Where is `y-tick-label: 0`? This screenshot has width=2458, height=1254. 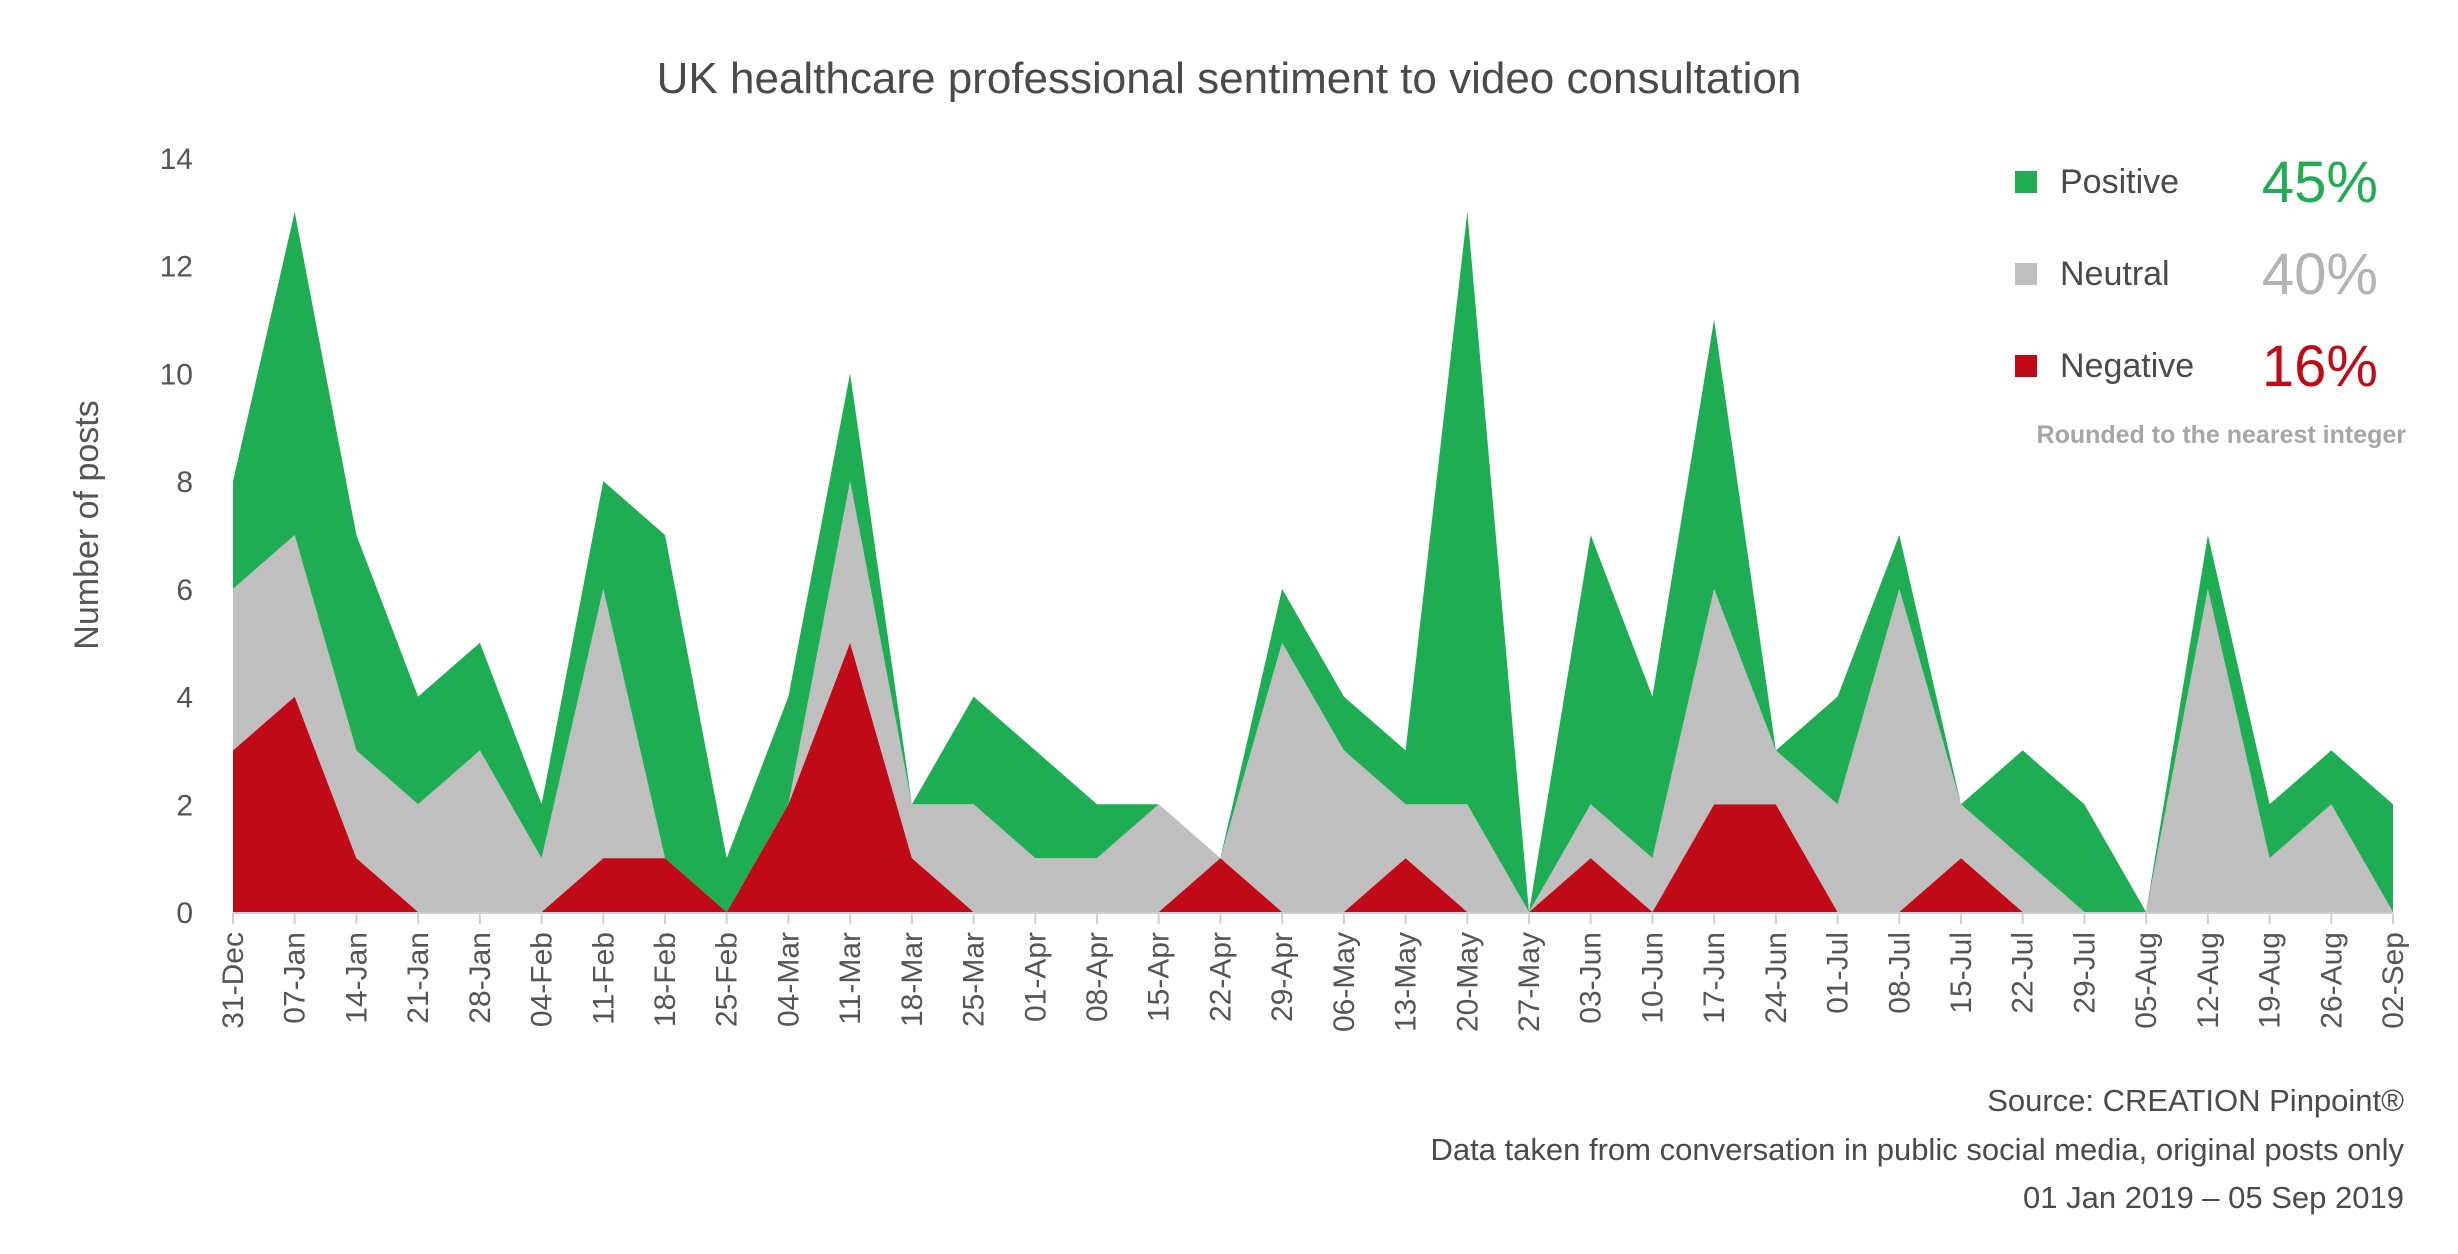
y-tick-label: 0 is located at coordinates (184, 913).